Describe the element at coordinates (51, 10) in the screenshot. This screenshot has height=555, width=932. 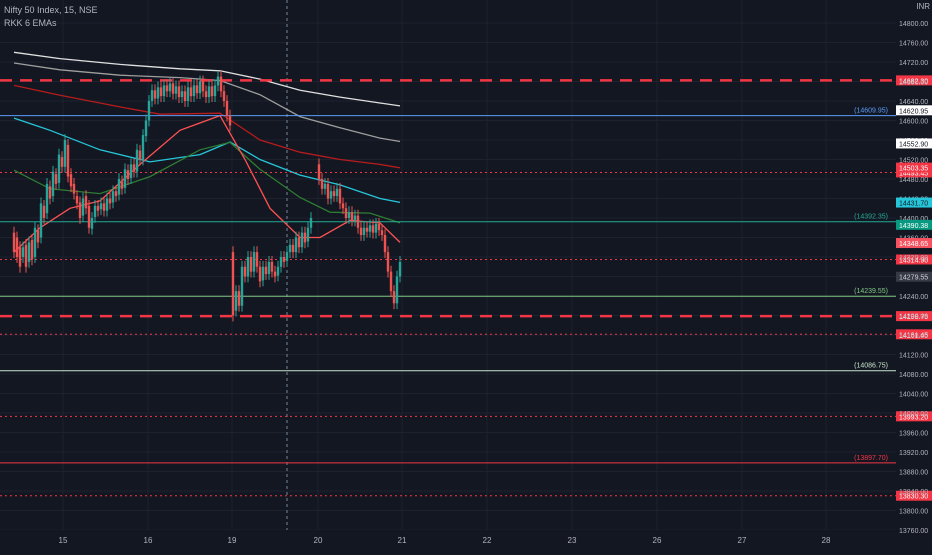
I see `symbol-title: Nifty 50 Index, 15, NSE` at that location.